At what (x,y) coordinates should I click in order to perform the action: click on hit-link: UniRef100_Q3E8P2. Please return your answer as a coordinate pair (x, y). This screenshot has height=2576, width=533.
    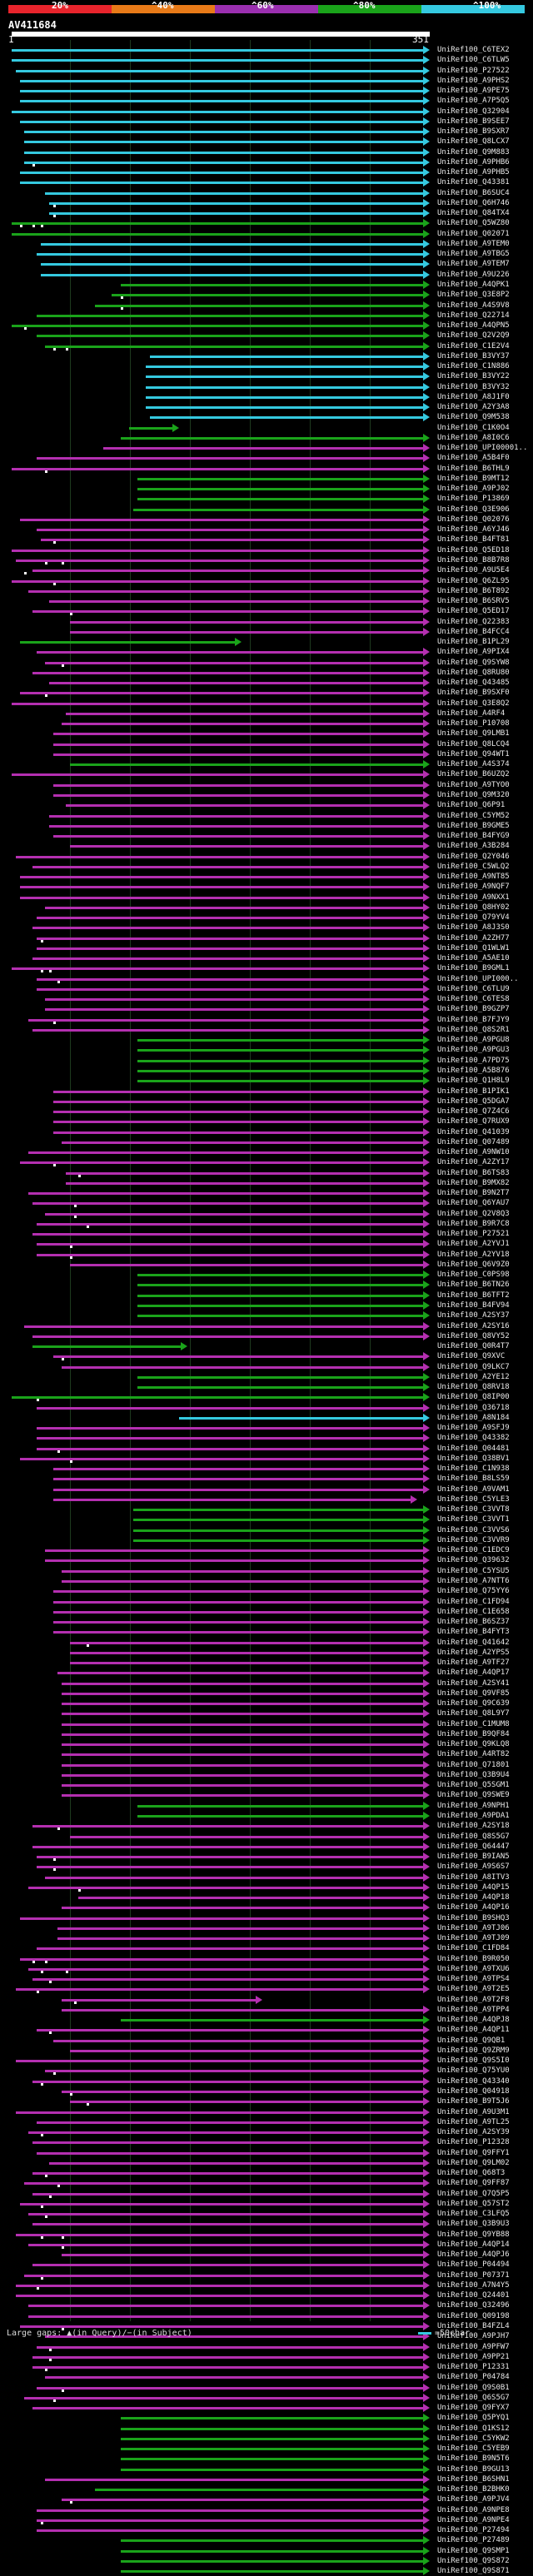
    Looking at the image, I should click on (473, 295).